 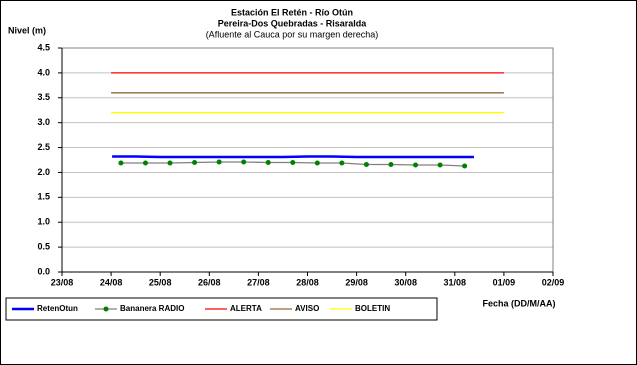 What do you see at coordinates (152, 308) in the screenshot?
I see `legend-label: Bananera RADIO` at bounding box center [152, 308].